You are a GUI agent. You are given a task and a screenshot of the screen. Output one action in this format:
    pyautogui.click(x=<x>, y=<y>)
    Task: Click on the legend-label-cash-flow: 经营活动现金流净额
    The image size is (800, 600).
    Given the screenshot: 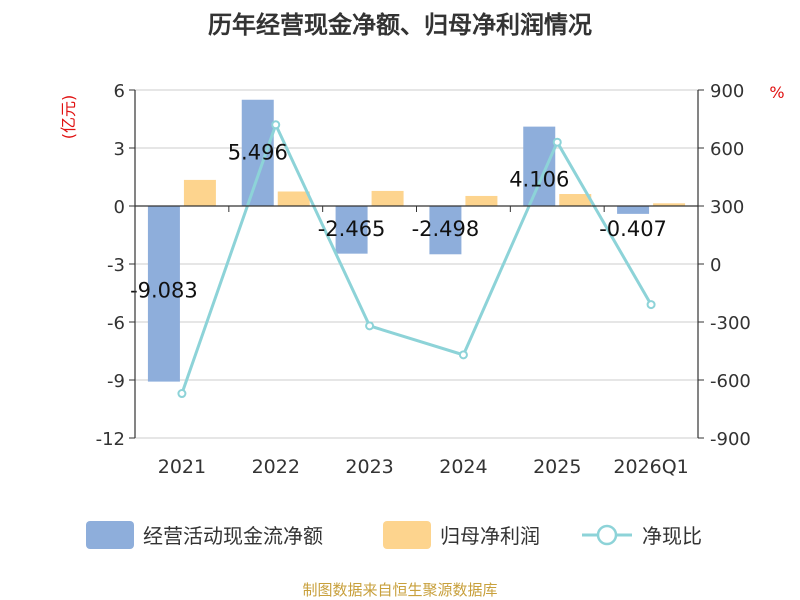 What is the action you would take?
    pyautogui.click(x=233, y=536)
    